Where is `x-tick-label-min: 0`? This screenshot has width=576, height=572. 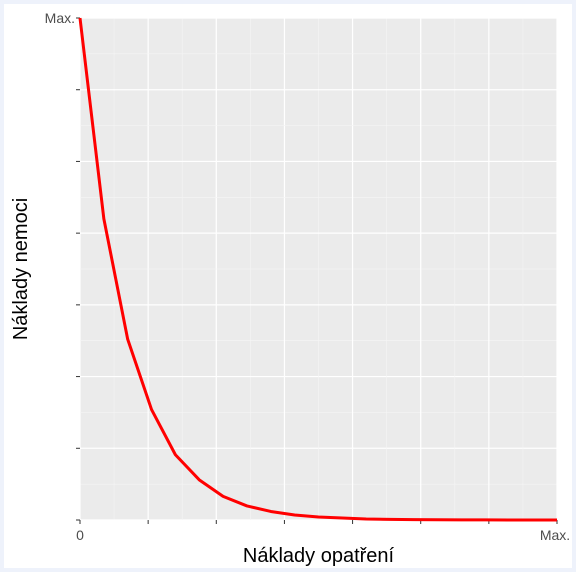 x-tick-label-min: 0 is located at coordinates (80, 535).